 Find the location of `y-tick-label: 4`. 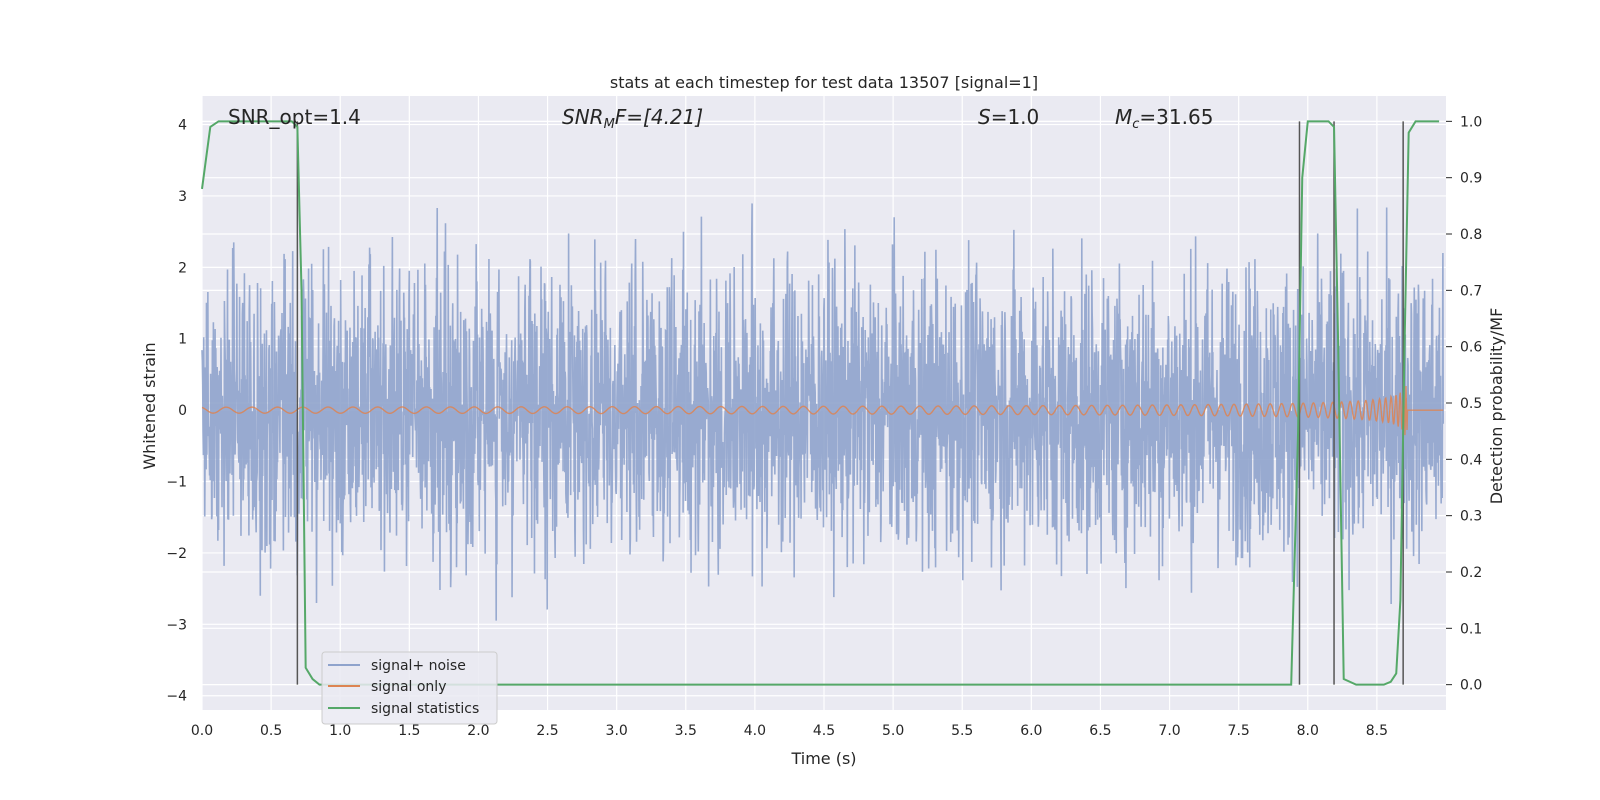

y-tick-label: 4 is located at coordinates (182, 126).